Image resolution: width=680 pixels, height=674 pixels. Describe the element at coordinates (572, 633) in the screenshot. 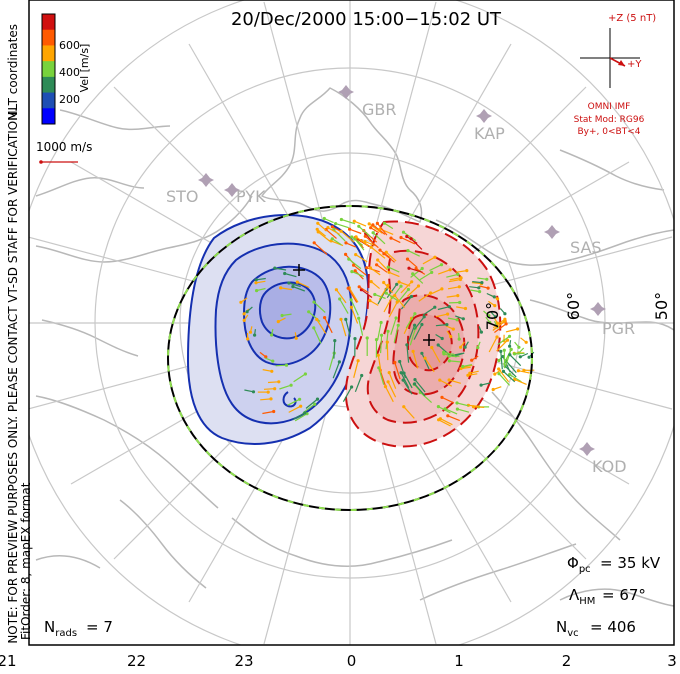

I see `nvc-subscript: vc` at that location.